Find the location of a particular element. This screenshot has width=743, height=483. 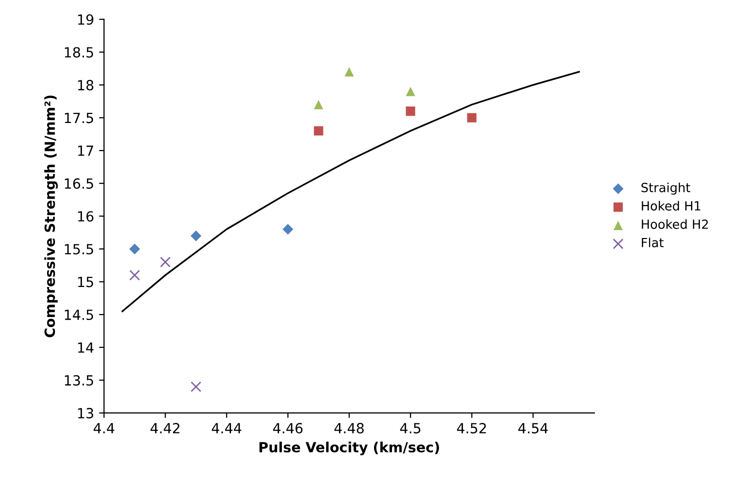

x-tick-label: 4.44 is located at coordinates (227, 428).